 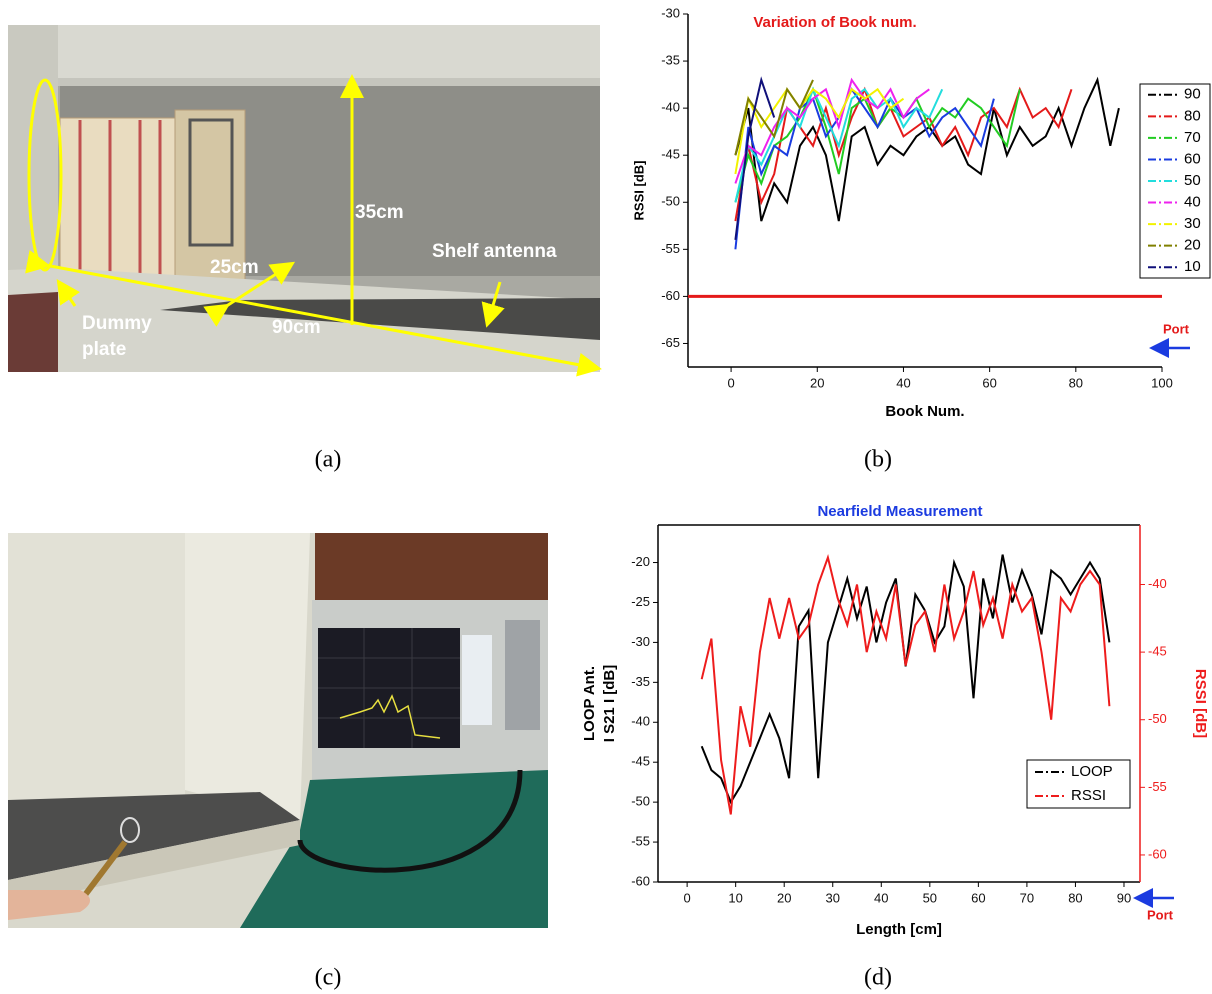 I want to click on legend-label: 90, so click(x=1192, y=94).